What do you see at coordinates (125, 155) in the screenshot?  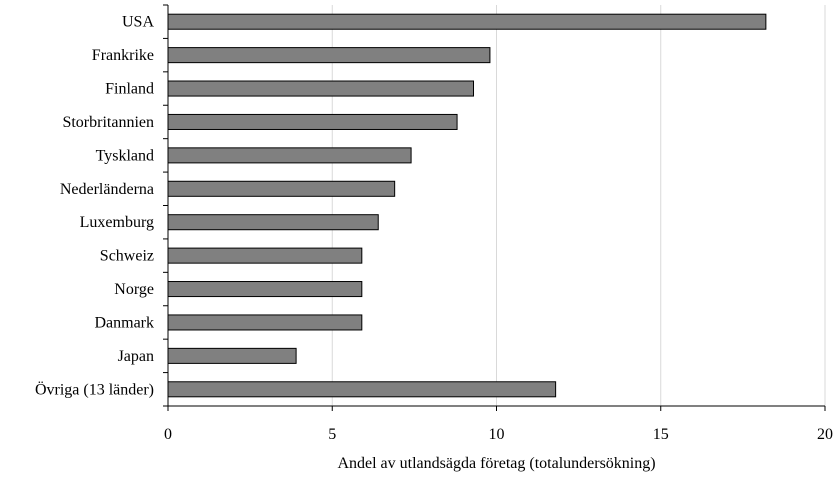 I see `category-label: Tyskland` at bounding box center [125, 155].